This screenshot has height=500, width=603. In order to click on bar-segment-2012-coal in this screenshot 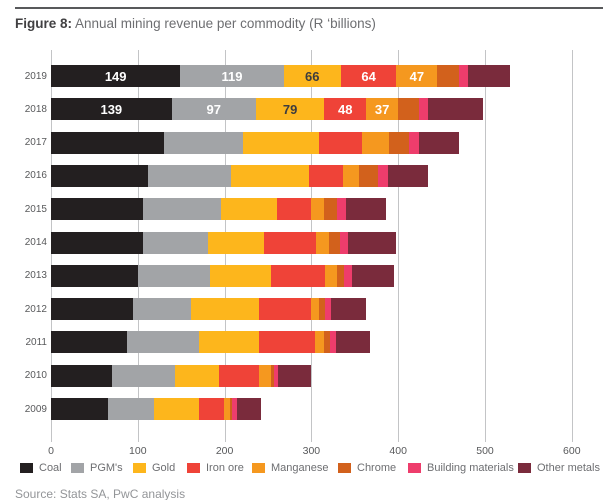, I will do `click(92, 309)`.